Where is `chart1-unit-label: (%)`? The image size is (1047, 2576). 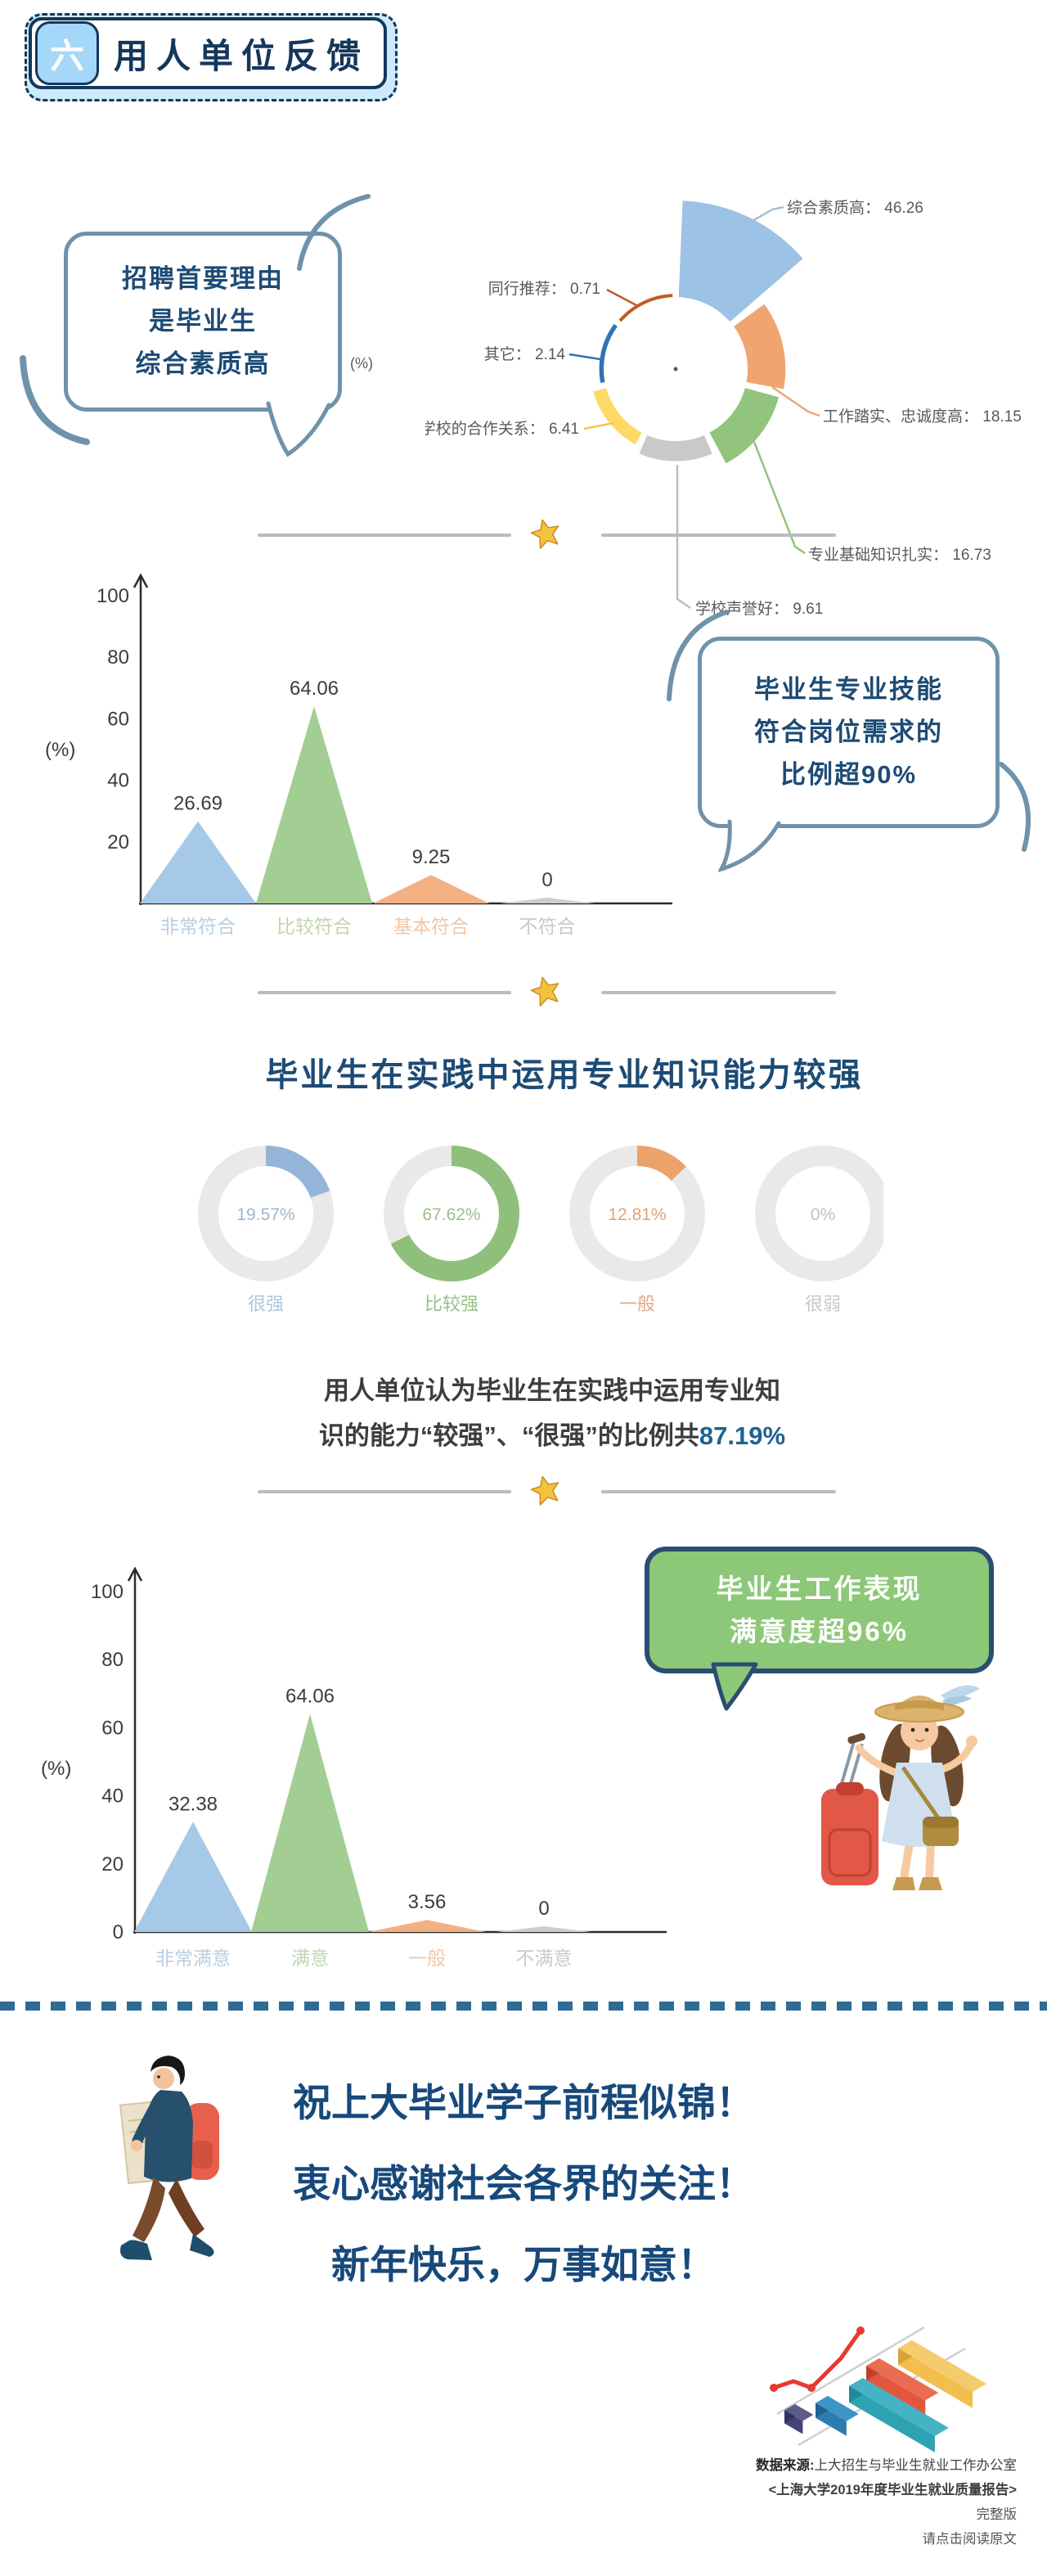
chart1-unit-label: (%) is located at coordinates (61, 750).